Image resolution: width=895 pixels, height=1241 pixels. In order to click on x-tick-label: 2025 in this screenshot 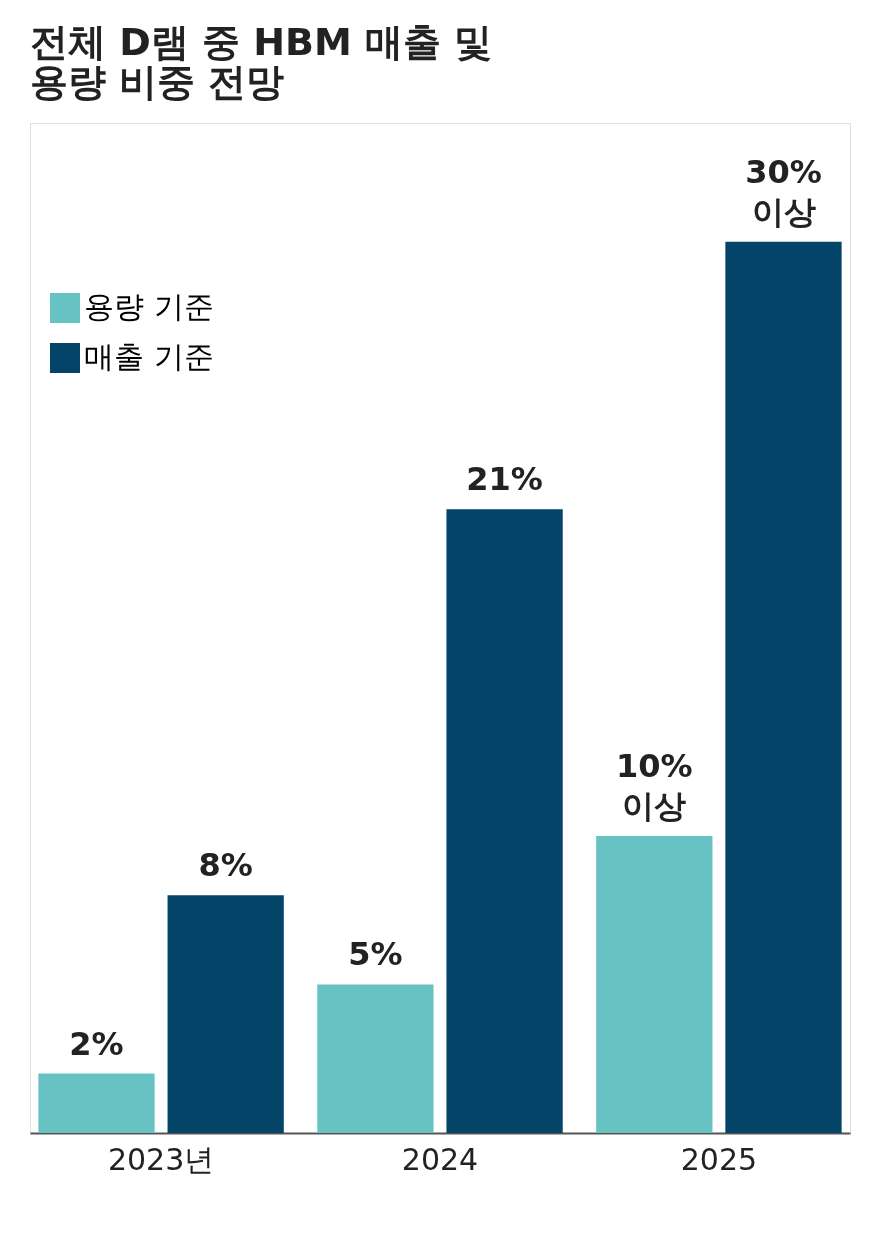, I will do `click(719, 1159)`.